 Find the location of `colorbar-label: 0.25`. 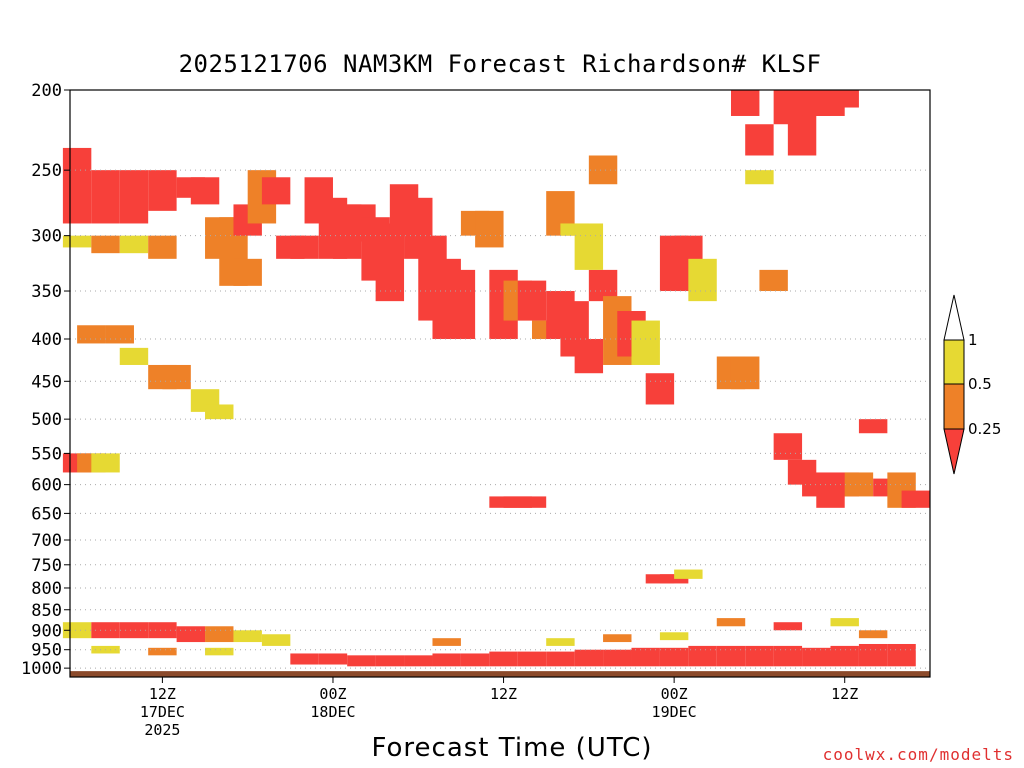

colorbar-label: 0.25 is located at coordinates (984, 429).